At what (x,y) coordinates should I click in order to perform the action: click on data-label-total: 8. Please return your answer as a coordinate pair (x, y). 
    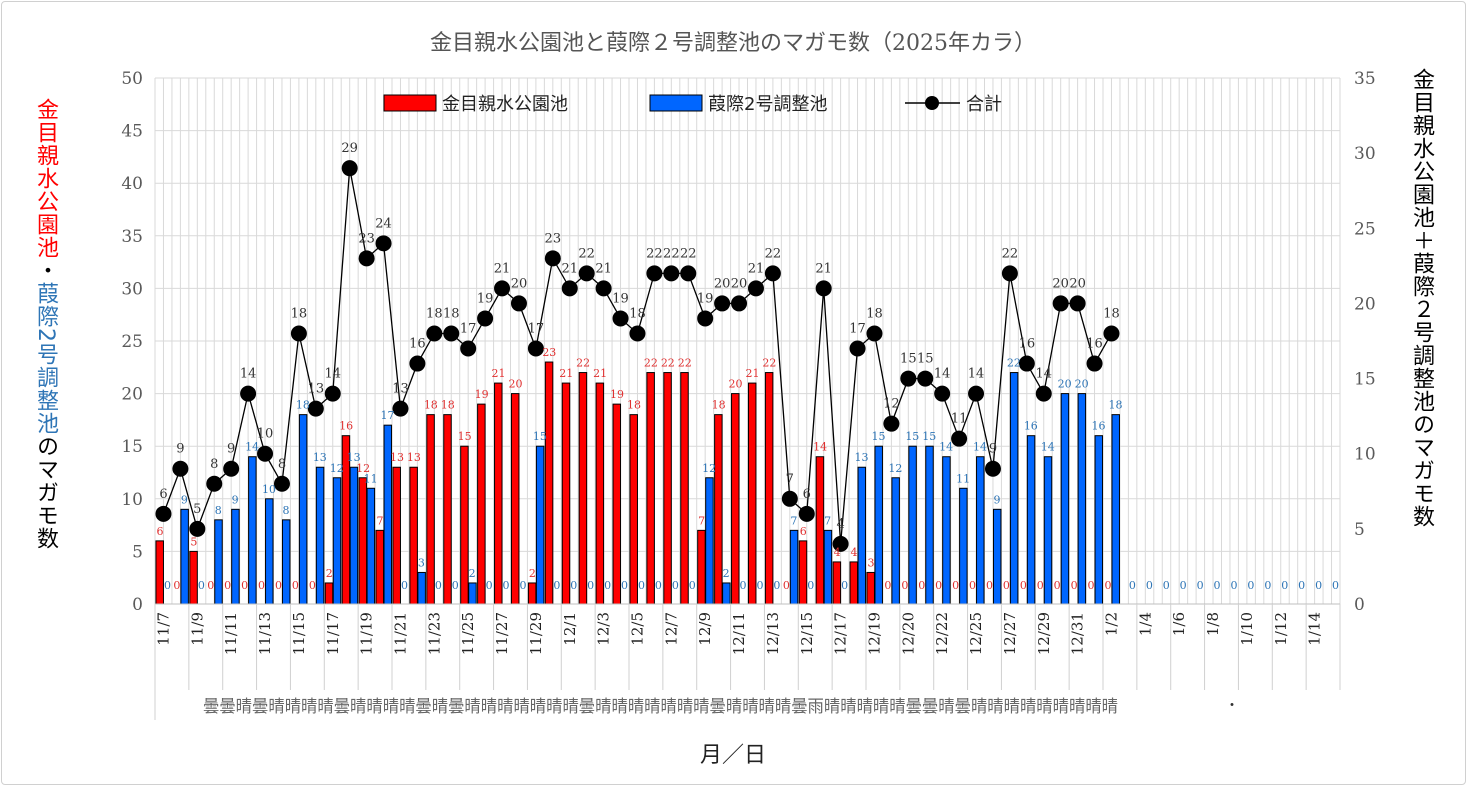
    Looking at the image, I should click on (282, 464).